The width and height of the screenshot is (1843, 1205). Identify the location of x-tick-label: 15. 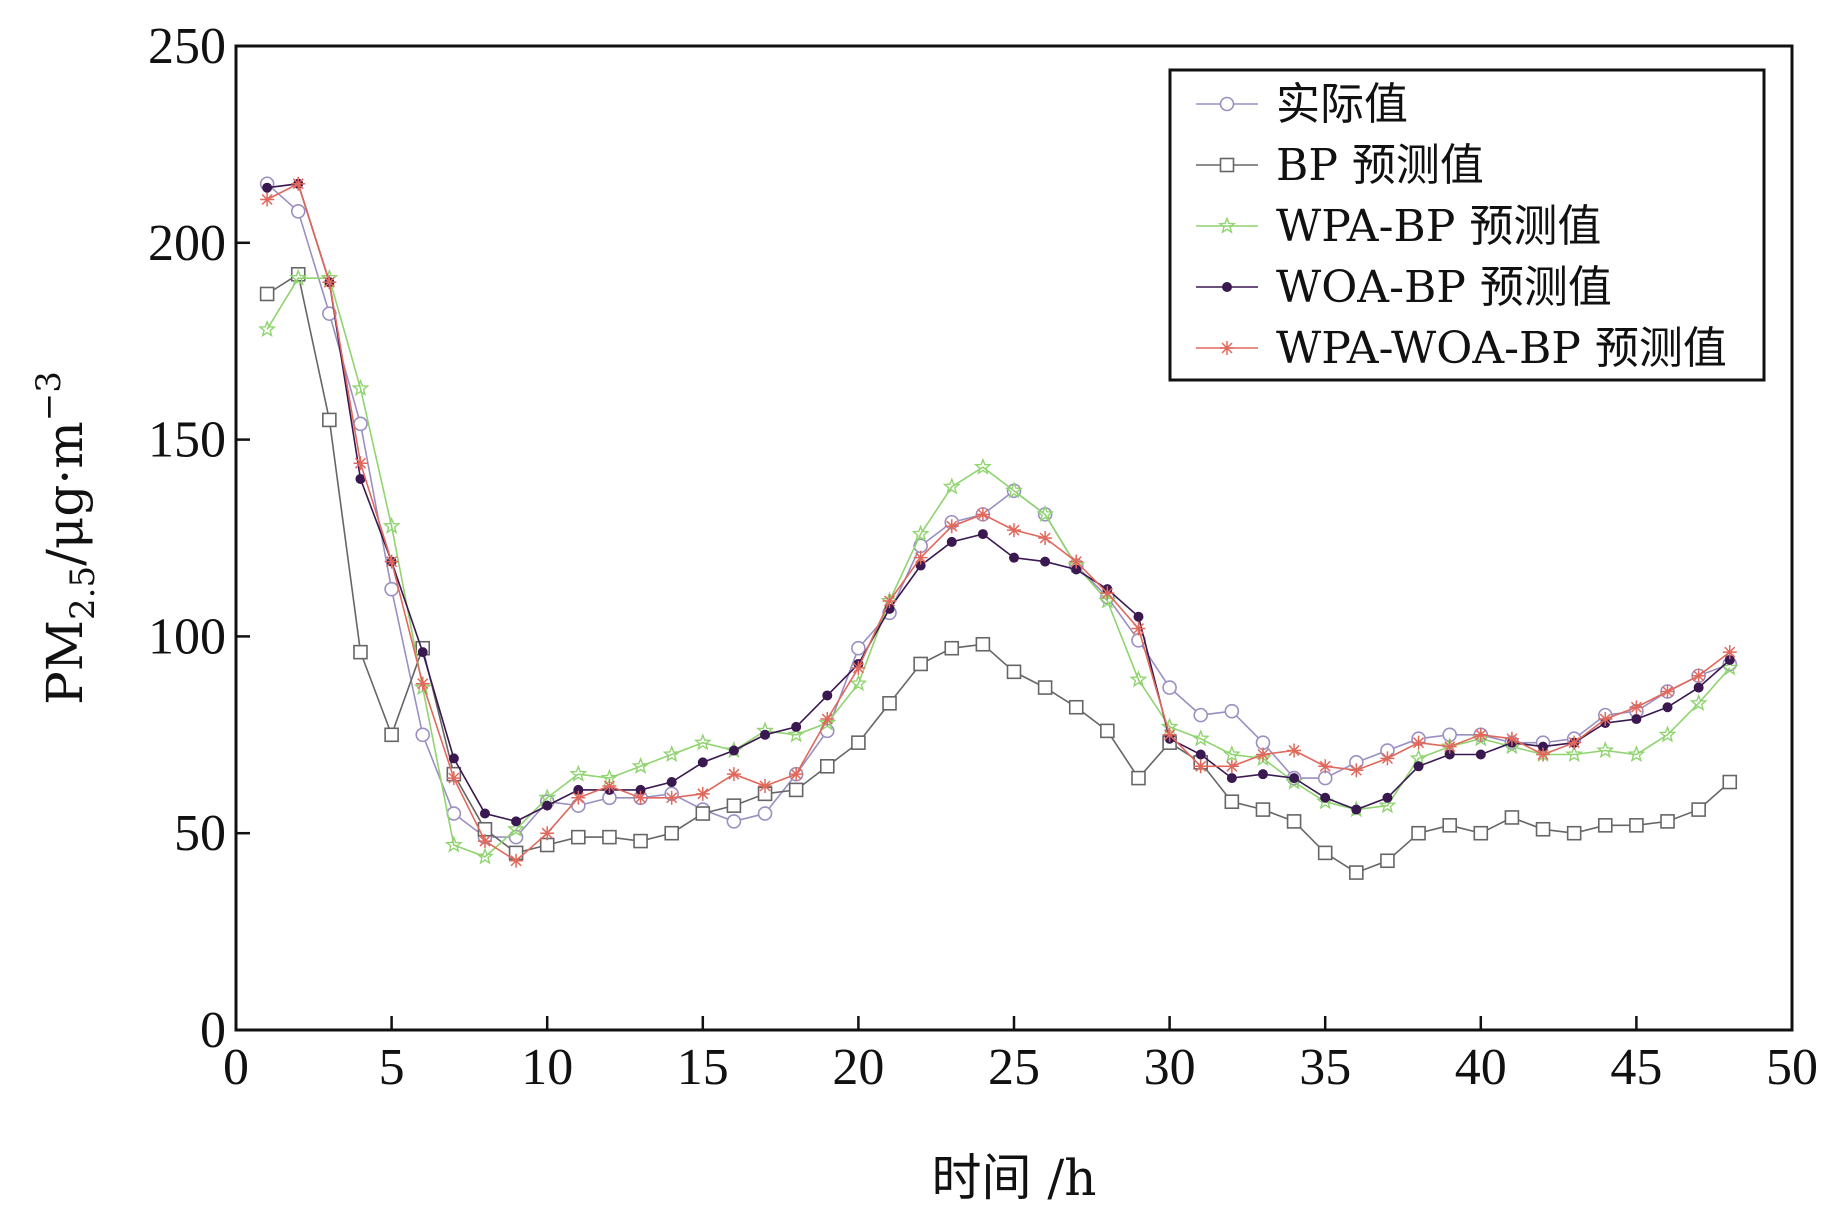
(703, 1067).